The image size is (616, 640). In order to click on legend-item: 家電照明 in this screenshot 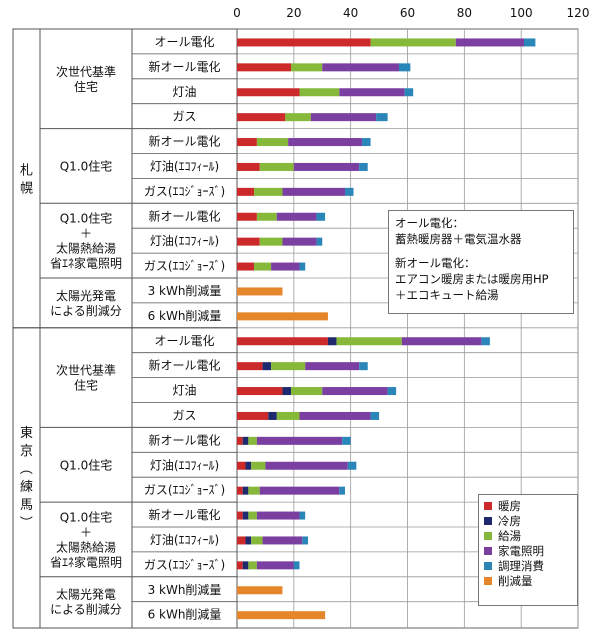, I will do `click(528, 550)`.